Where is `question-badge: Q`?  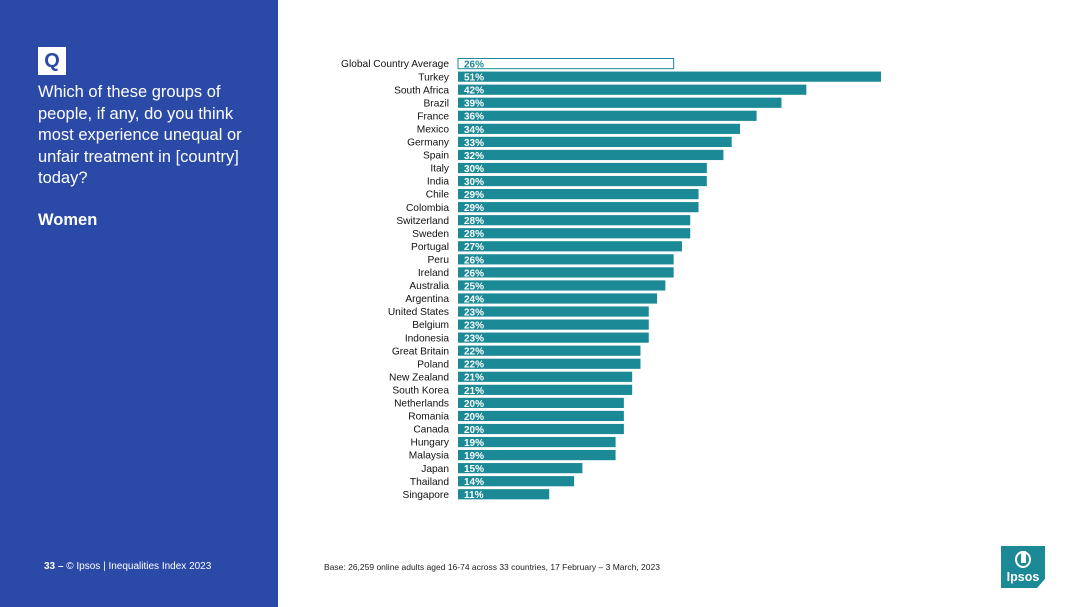
question-badge: Q is located at coordinates (52, 61).